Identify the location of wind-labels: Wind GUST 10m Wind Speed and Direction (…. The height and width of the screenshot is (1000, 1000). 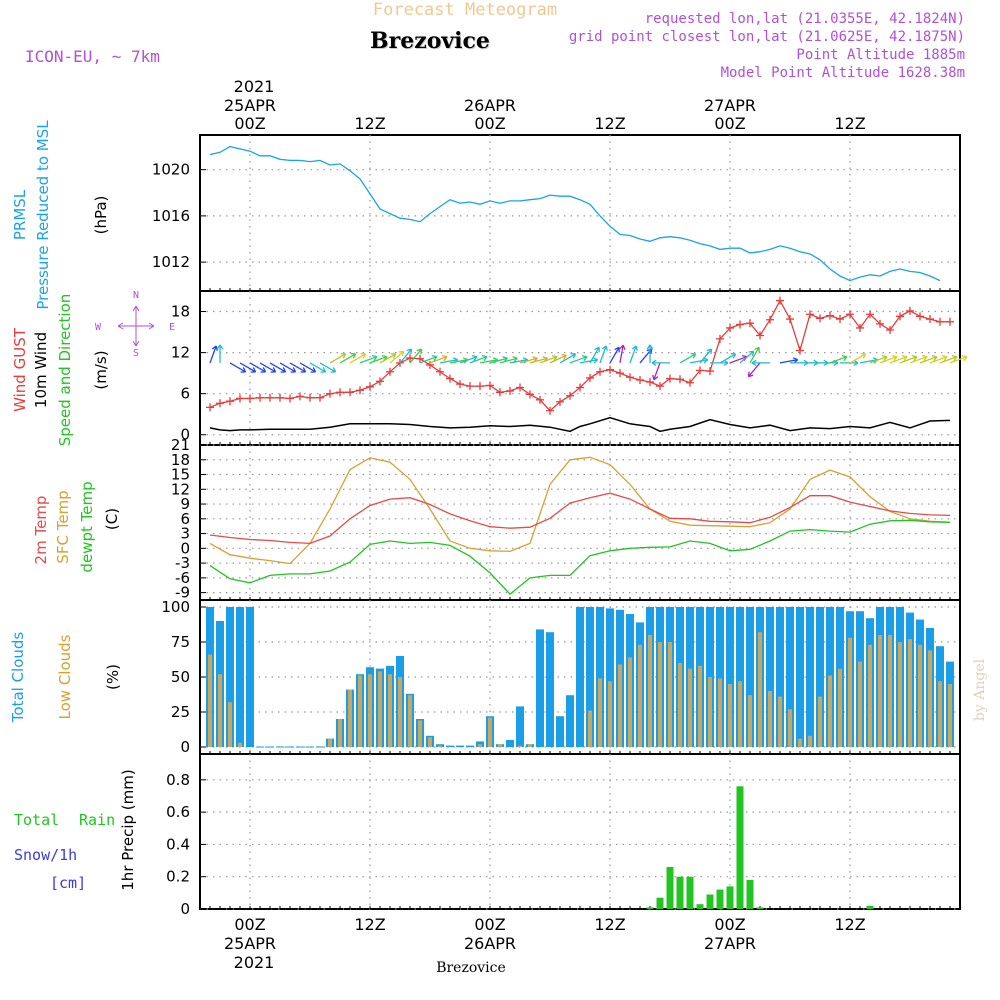
(60, 370).